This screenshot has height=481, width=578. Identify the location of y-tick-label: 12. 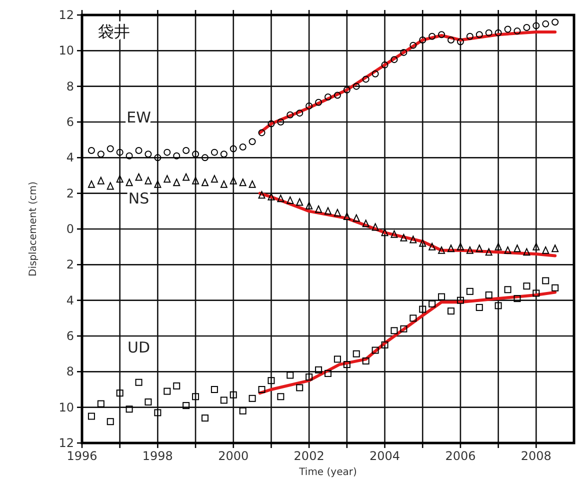
(66, 15).